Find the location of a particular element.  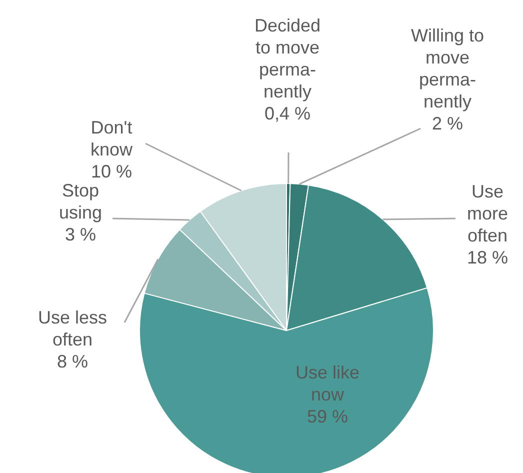

slice-label: Decided to move perma- nently is located at coordinates (287, 59).